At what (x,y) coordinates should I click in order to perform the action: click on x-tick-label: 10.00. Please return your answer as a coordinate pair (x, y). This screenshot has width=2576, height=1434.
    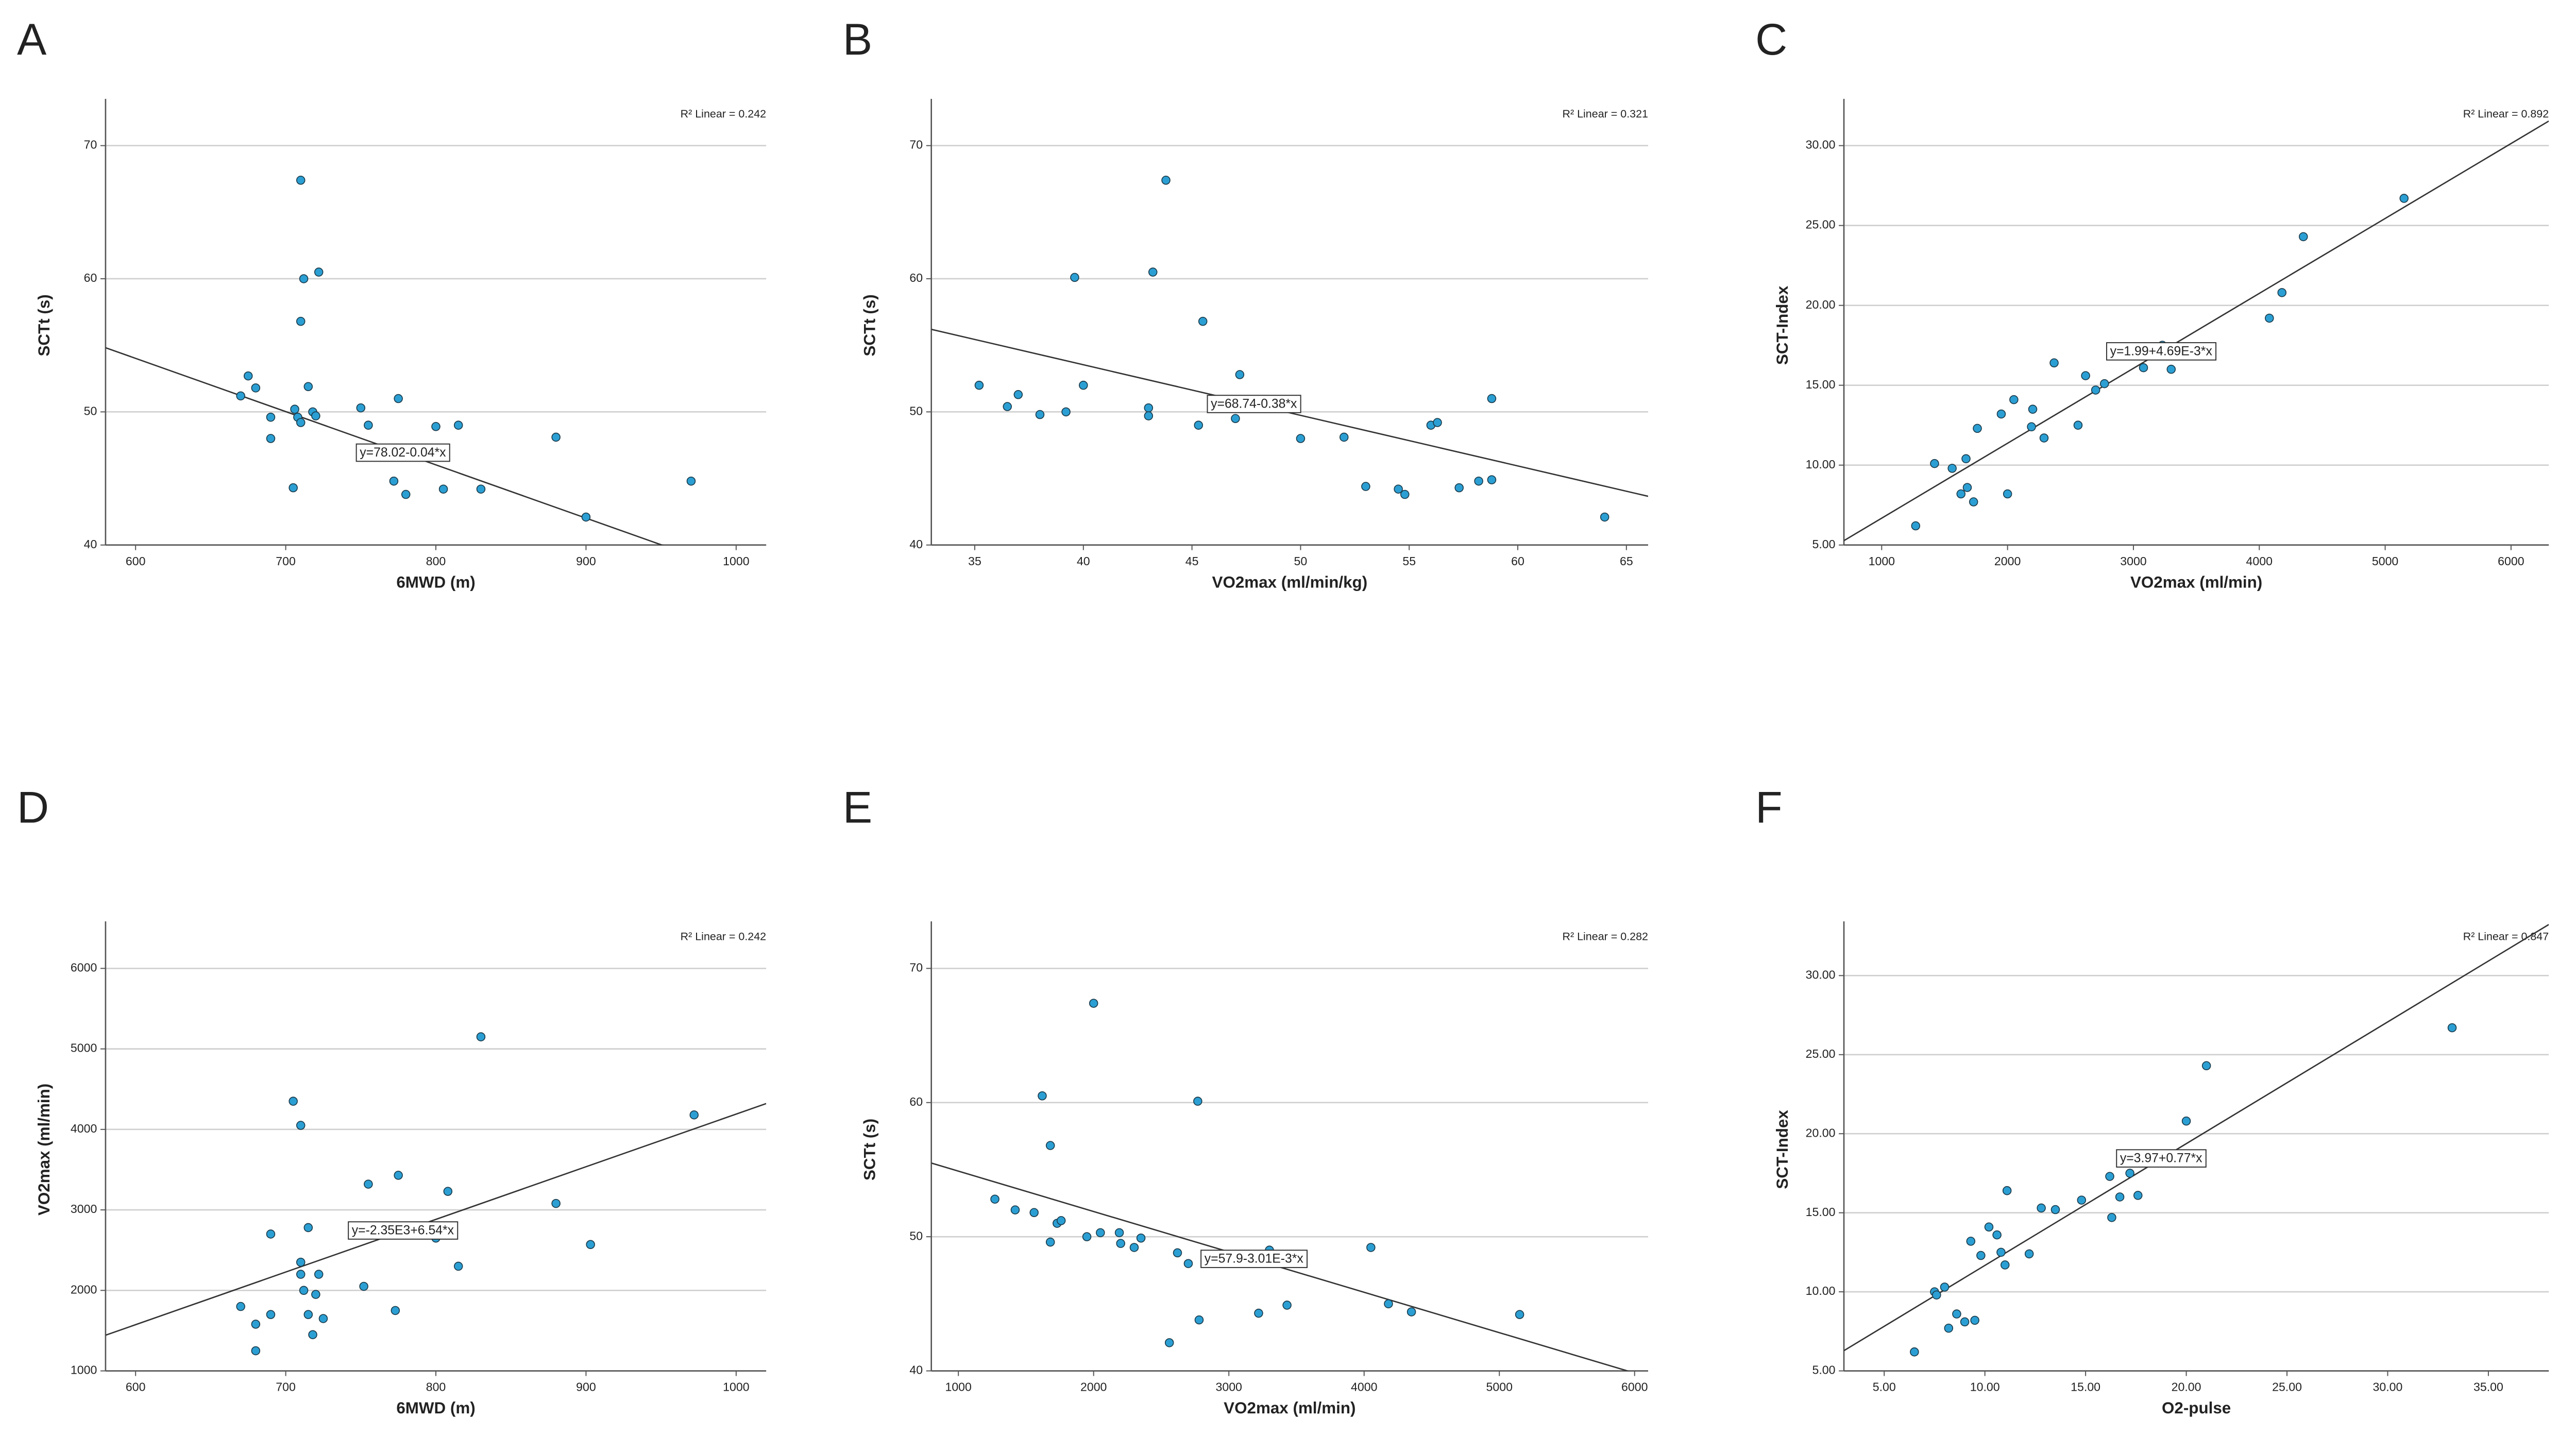
    Looking at the image, I should click on (1985, 1387).